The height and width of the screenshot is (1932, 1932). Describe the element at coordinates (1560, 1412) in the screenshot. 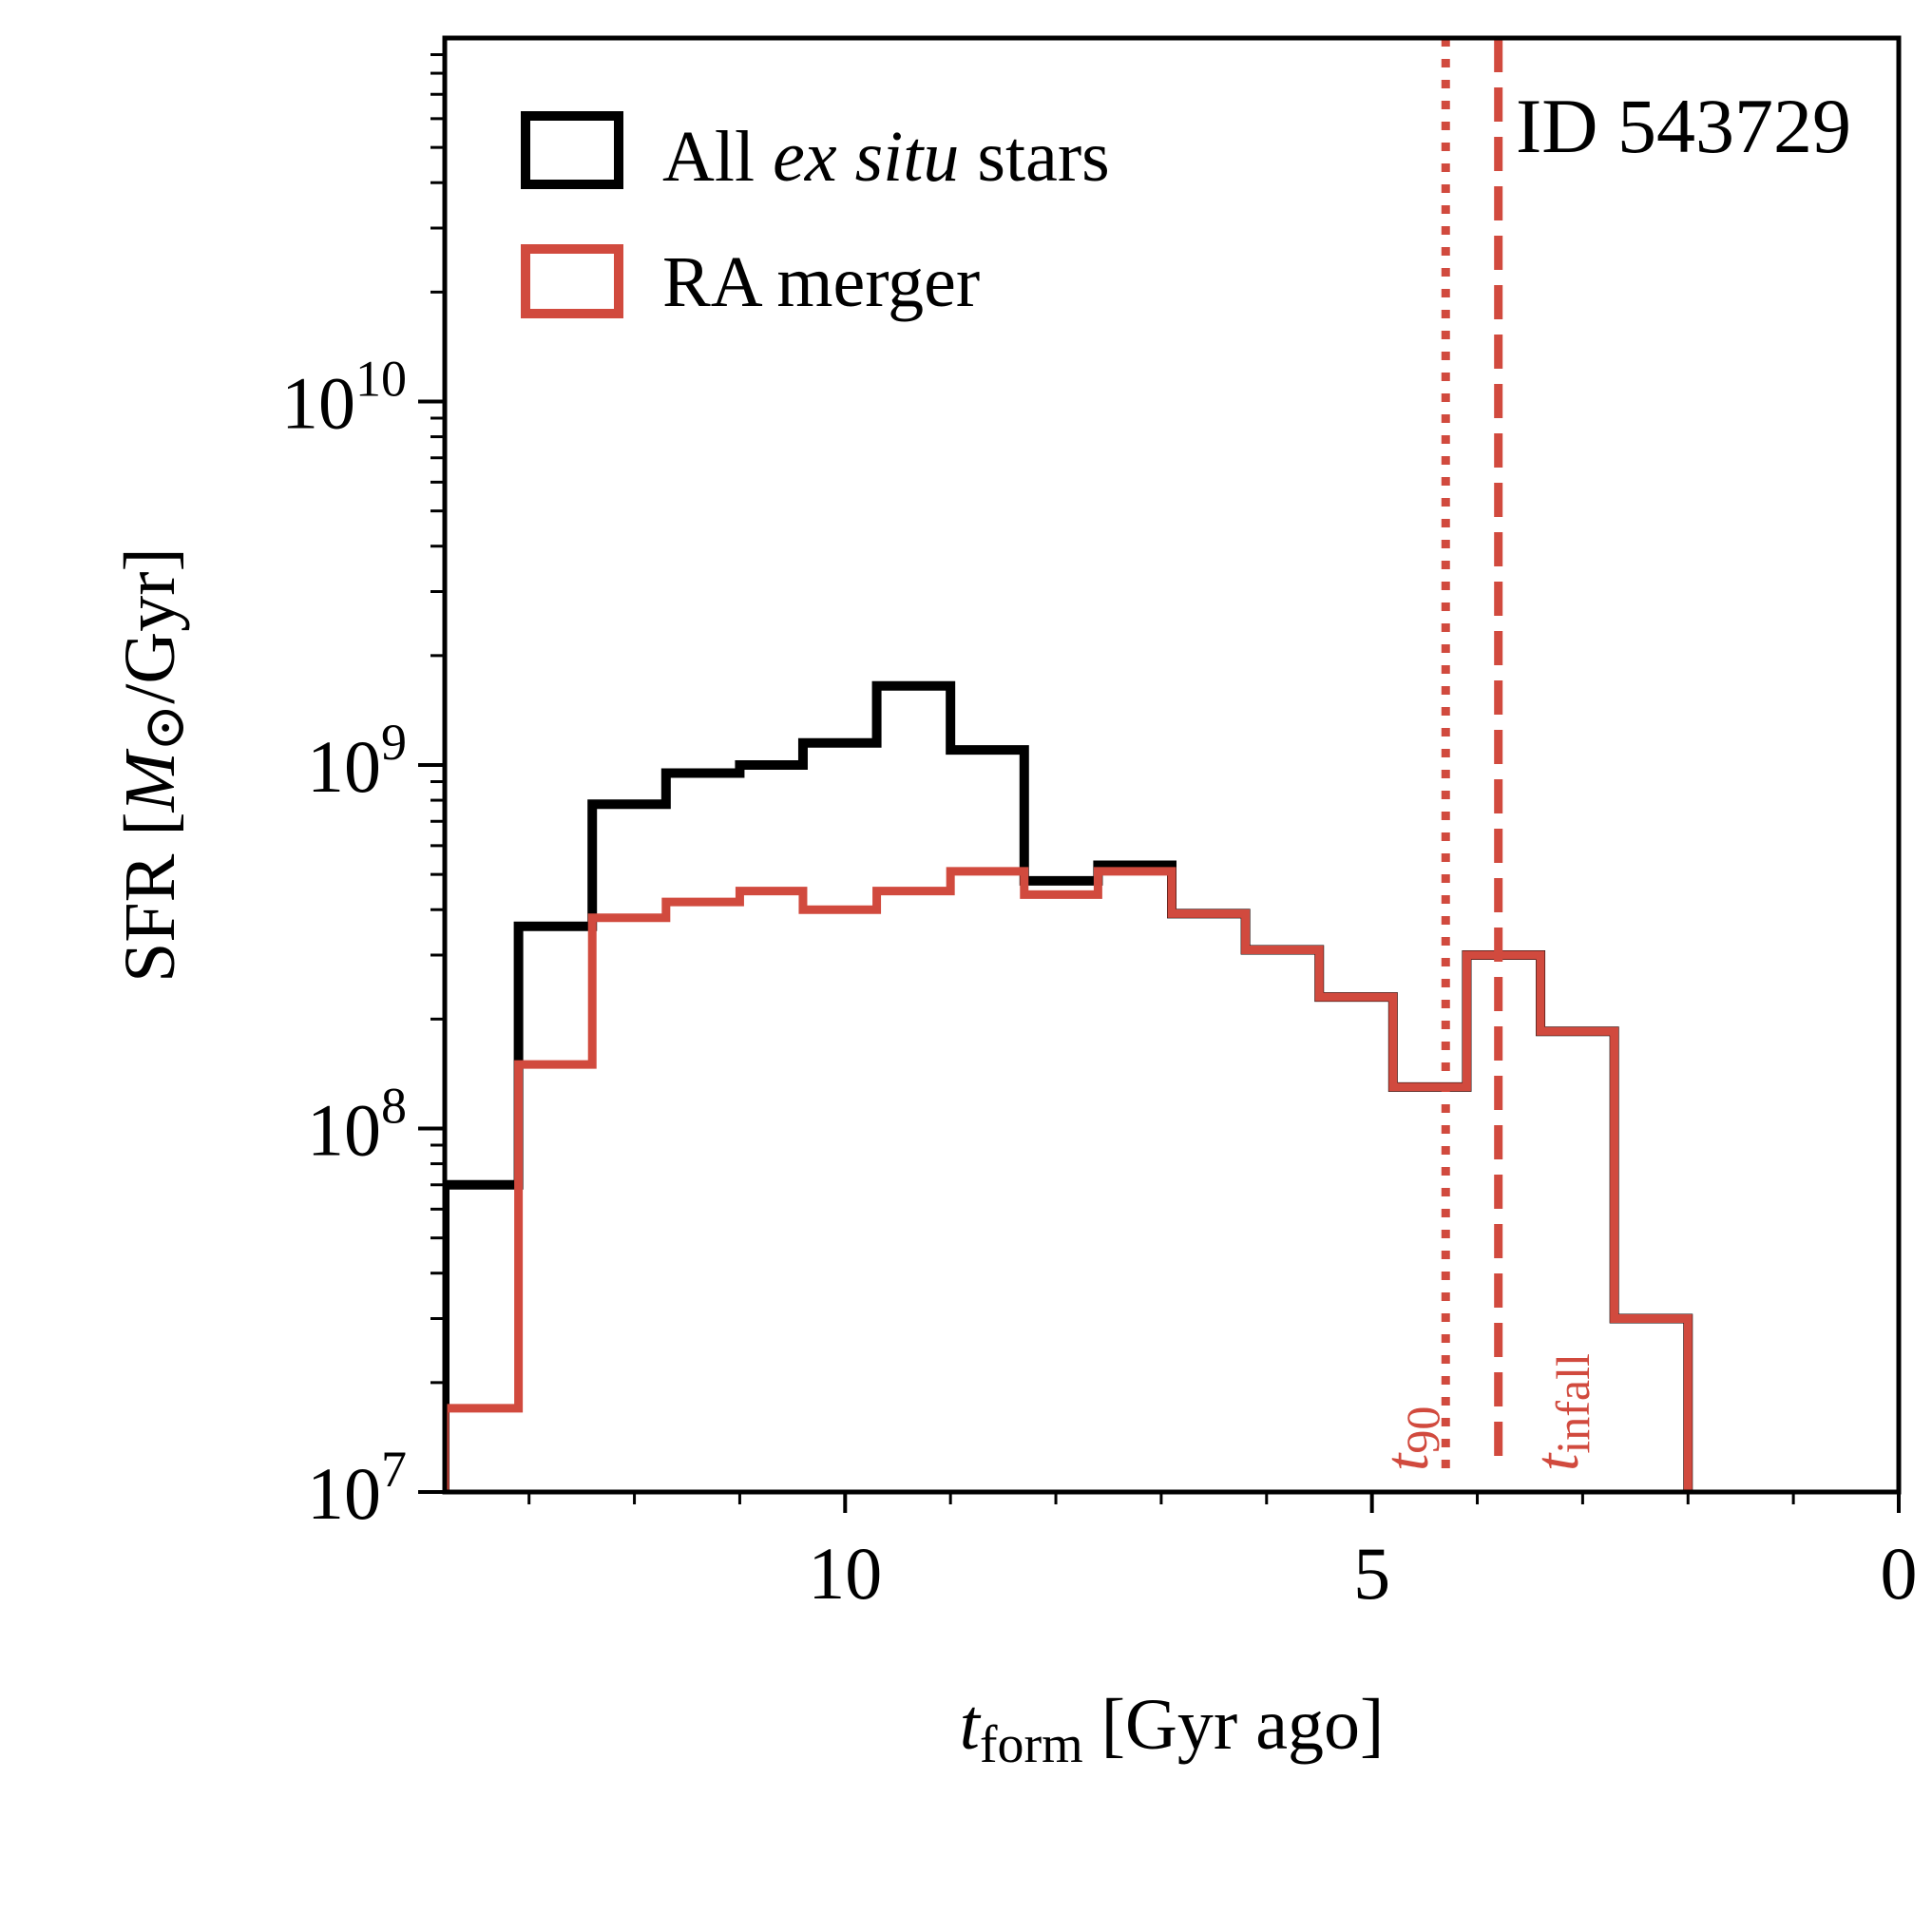

I see `tinfall-label: tinfall` at that location.